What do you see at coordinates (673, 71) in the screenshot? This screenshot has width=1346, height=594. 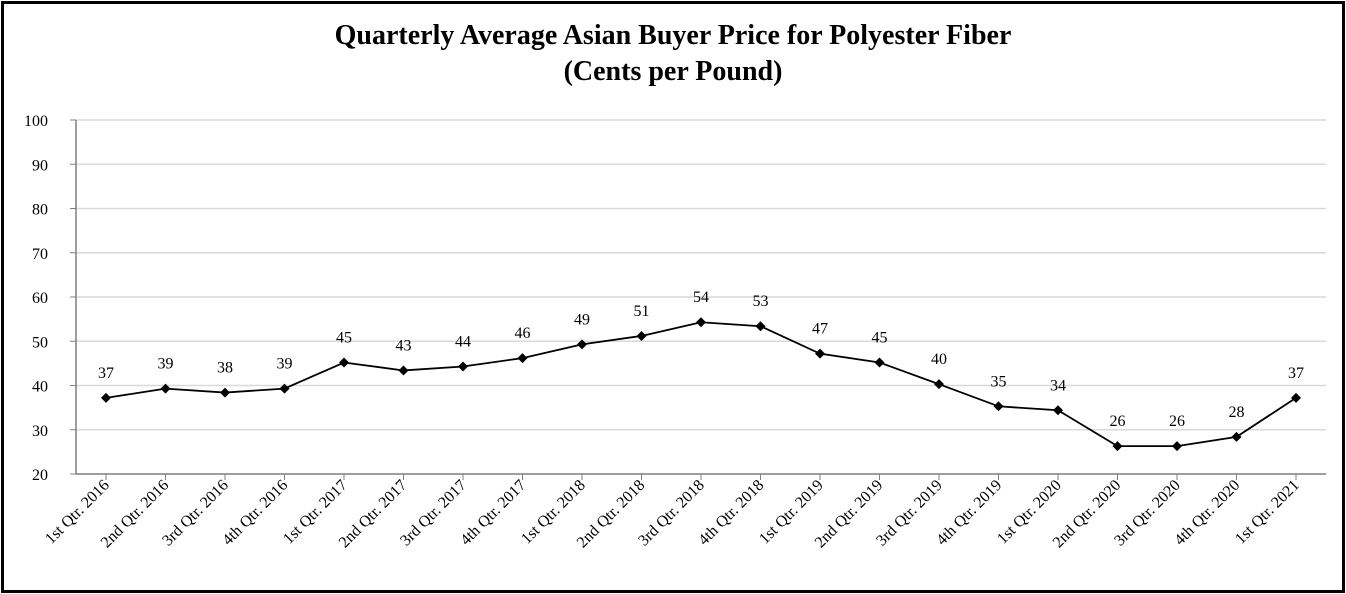 I see `chart-subtitle: (Cents per Pound)` at bounding box center [673, 71].